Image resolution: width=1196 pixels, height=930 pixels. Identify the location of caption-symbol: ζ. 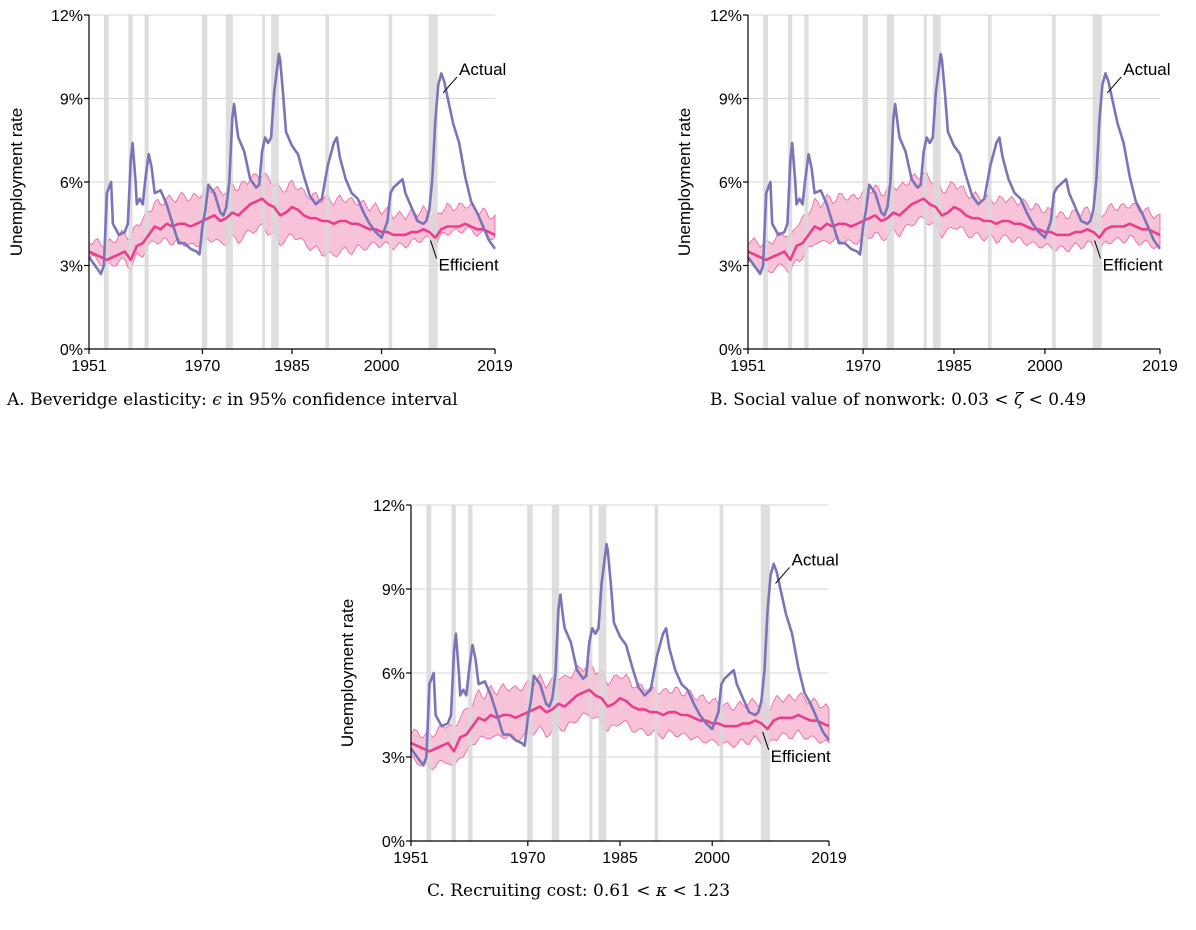
(1019, 400).